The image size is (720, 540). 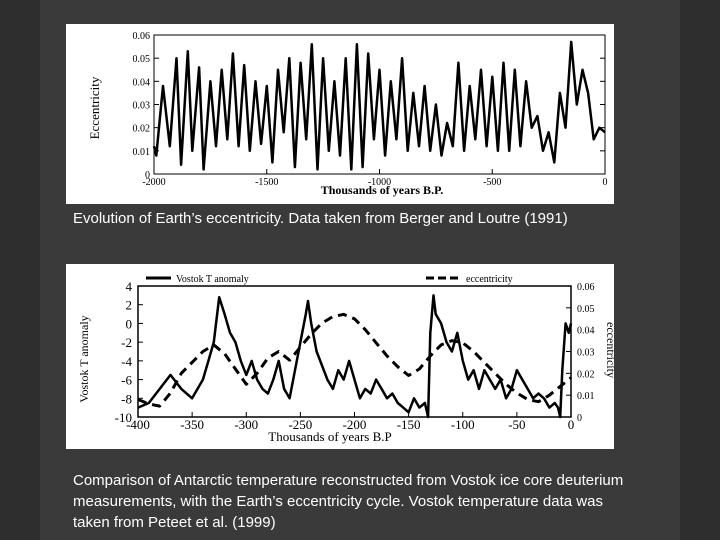 I want to click on x-tick-label: -200, so click(x=355, y=424).